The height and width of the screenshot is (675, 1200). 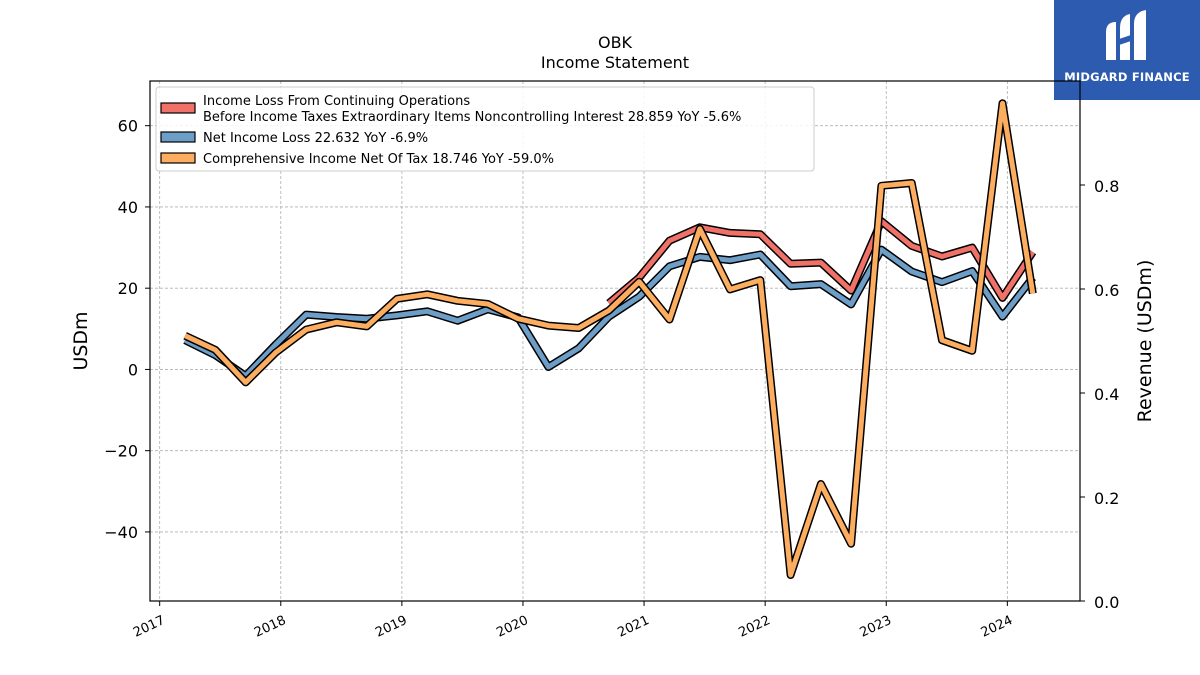 I want to click on midgard-m-icon, so click(x=1126, y=35).